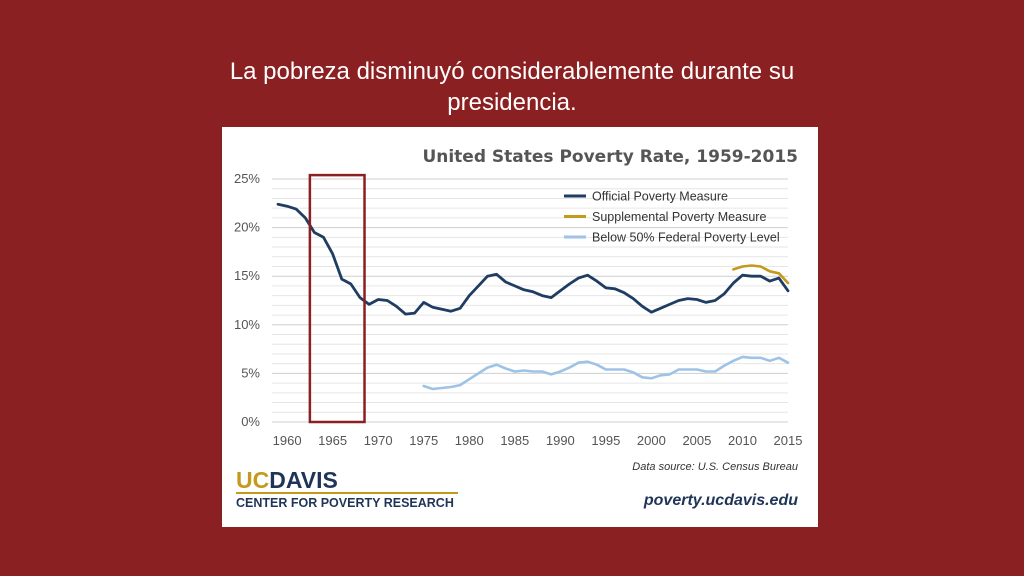 The height and width of the screenshot is (576, 1024). What do you see at coordinates (533, 259) in the screenshot?
I see `series-line-official` at bounding box center [533, 259].